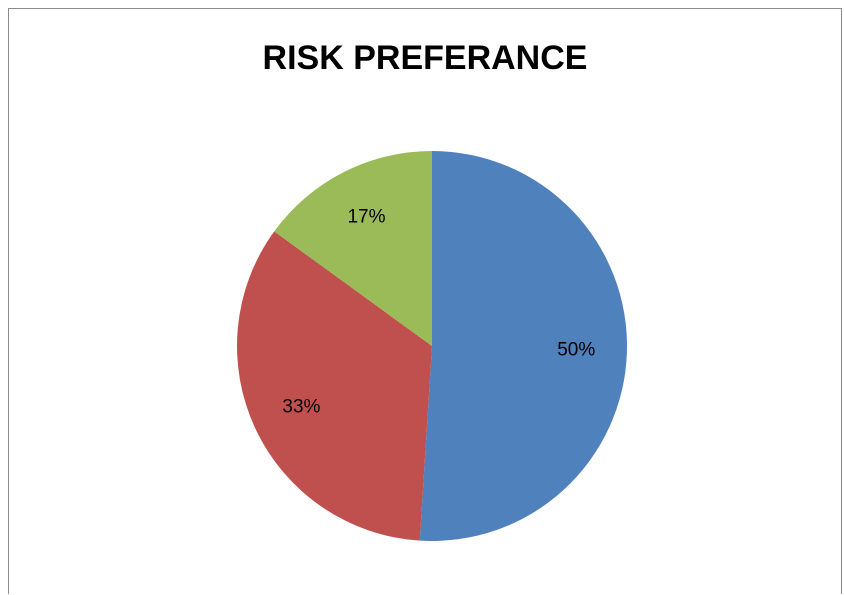 The width and height of the screenshot is (844, 595). I want to click on pie-data-label: 17%, so click(366, 216).